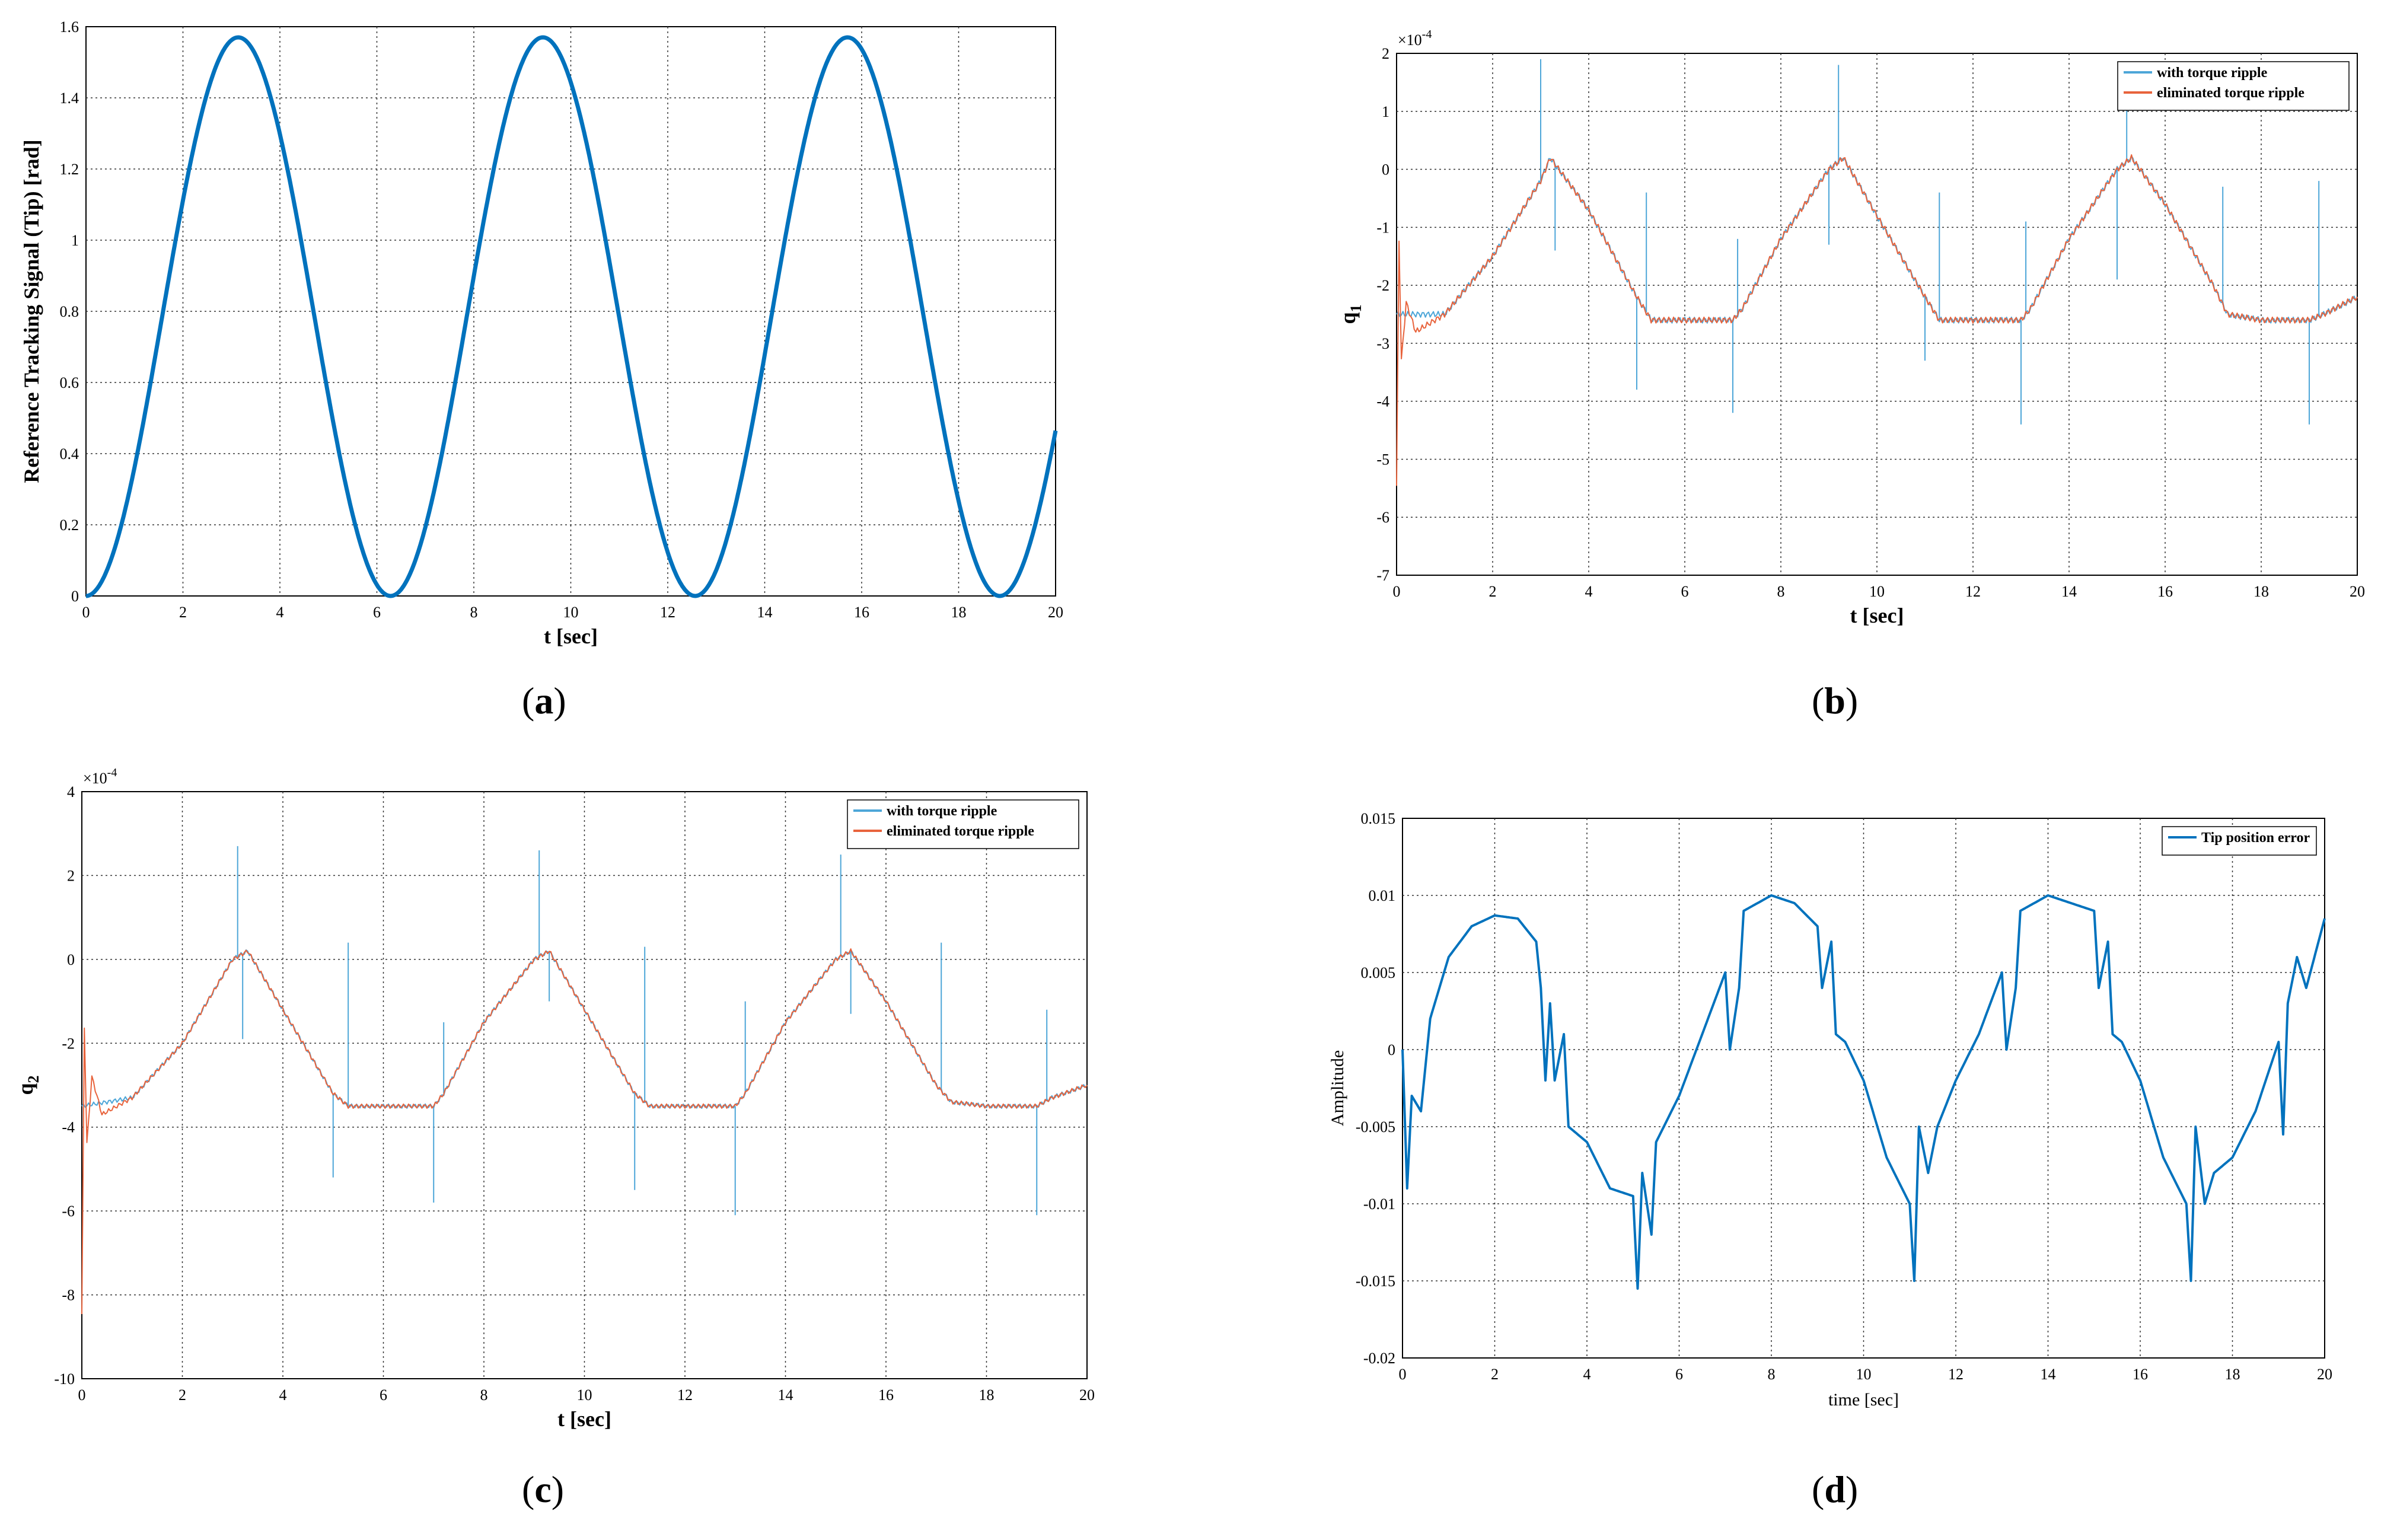 Image resolution: width=2381 pixels, height=1540 pixels. I want to click on y-tick-label: -4, so click(68, 1127).